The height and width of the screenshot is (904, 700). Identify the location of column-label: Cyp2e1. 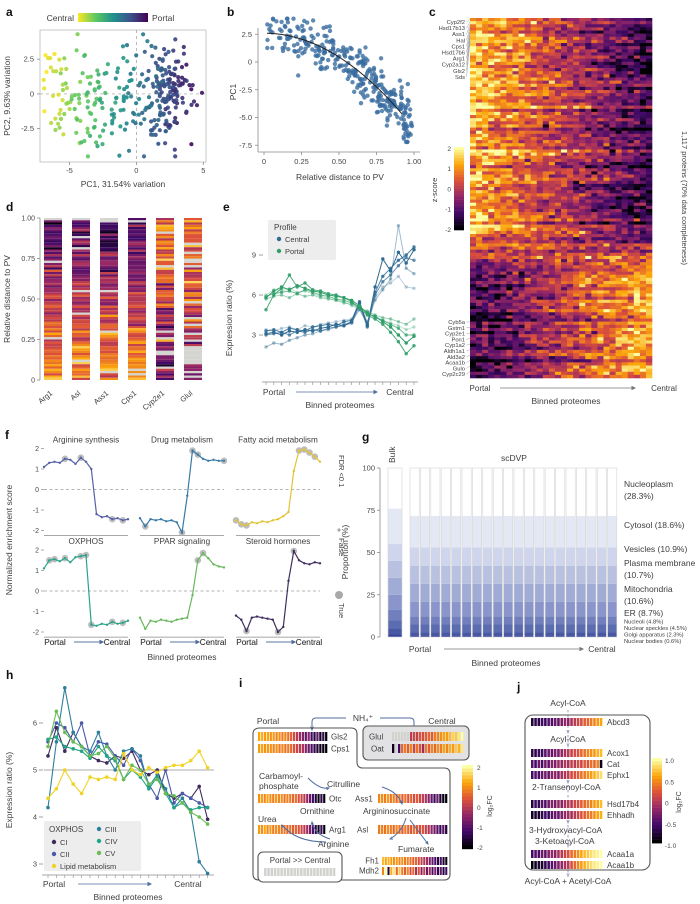
(154, 401).